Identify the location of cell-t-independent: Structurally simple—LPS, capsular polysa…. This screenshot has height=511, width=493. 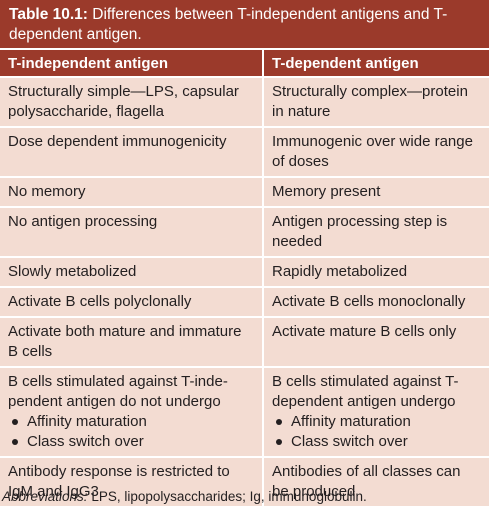
(131, 101).